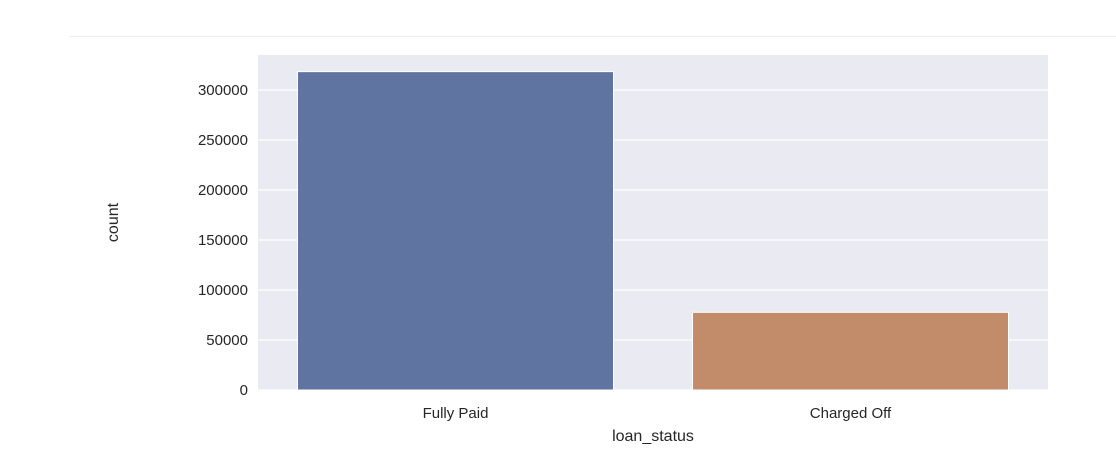 This screenshot has width=1116, height=454. What do you see at coordinates (223, 190) in the screenshot?
I see `y-tick-label: 200000` at bounding box center [223, 190].